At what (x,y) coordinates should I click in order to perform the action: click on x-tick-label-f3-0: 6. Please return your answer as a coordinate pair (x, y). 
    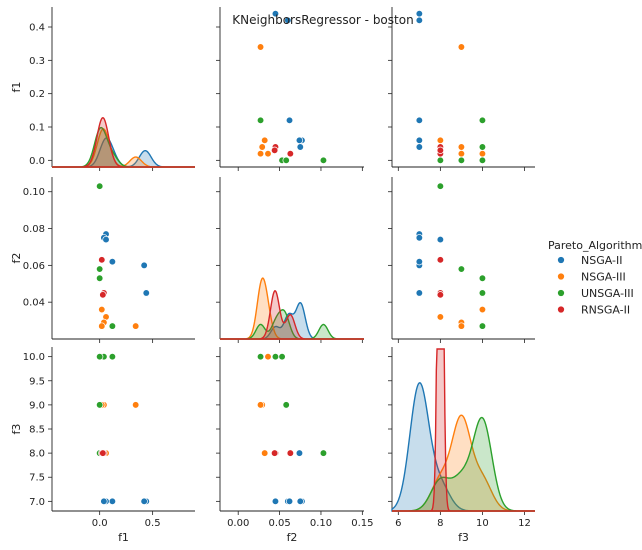
    Looking at the image, I should click on (398, 523).